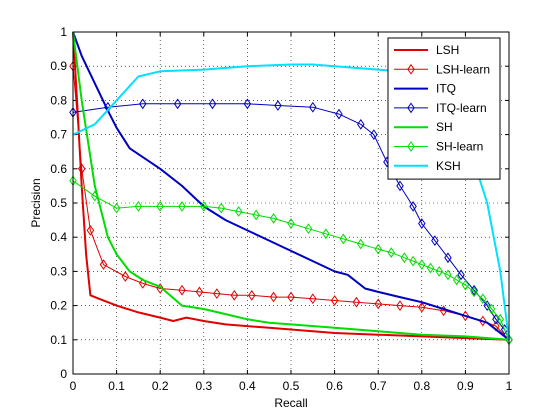 The image size is (560, 420). I want to click on x-tick-label: 0.1, so click(116, 386).